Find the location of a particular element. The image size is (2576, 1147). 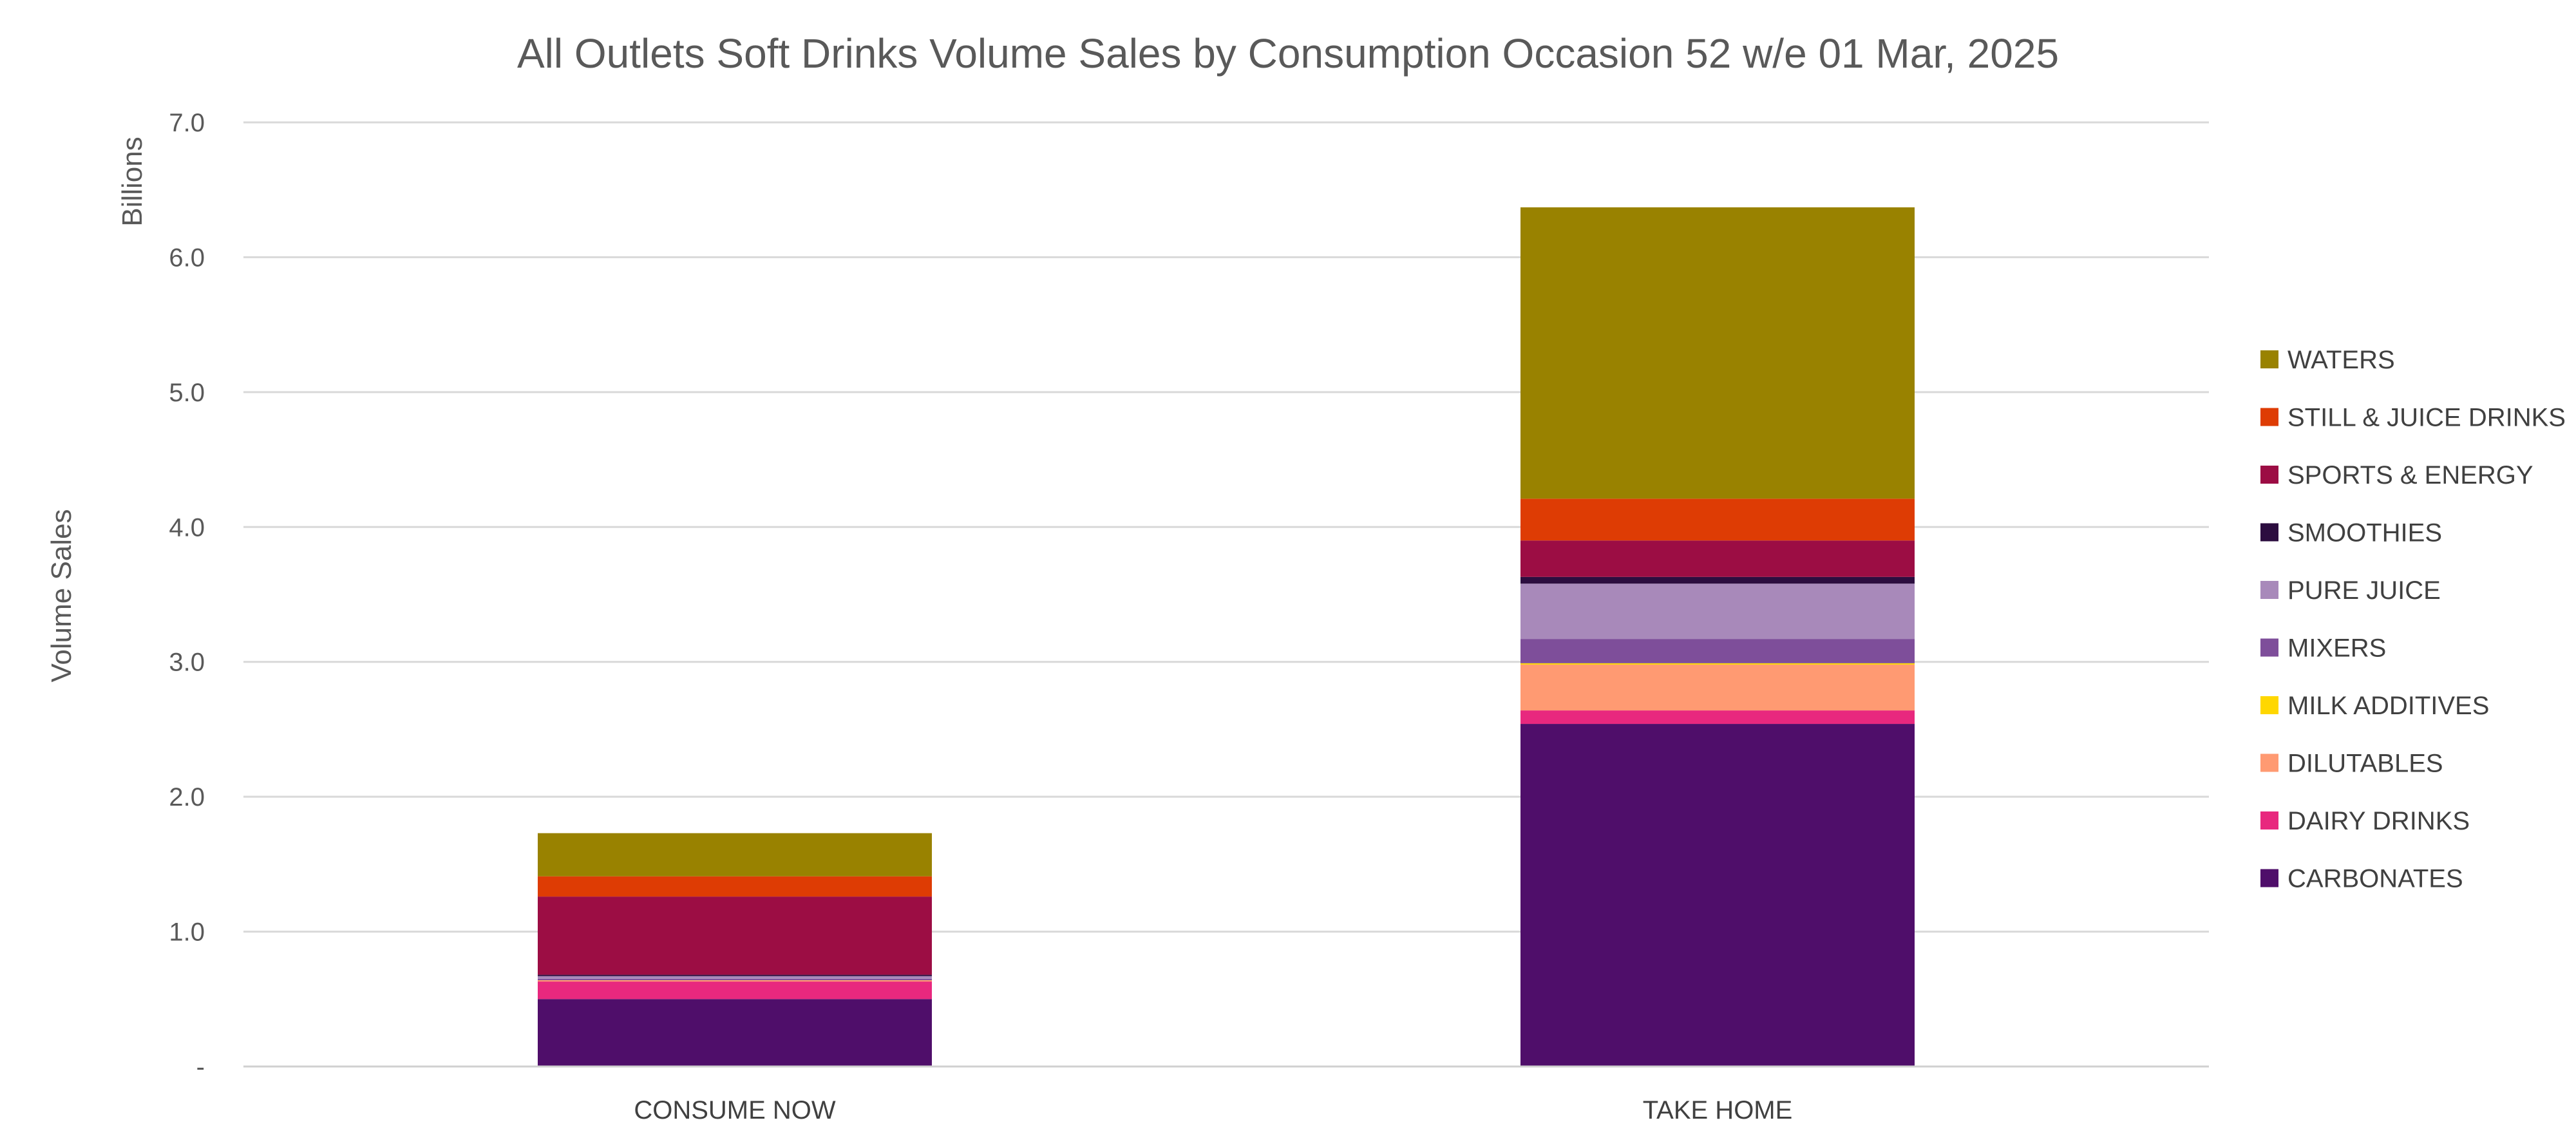

y-tick-label: 4.0 is located at coordinates (187, 527).